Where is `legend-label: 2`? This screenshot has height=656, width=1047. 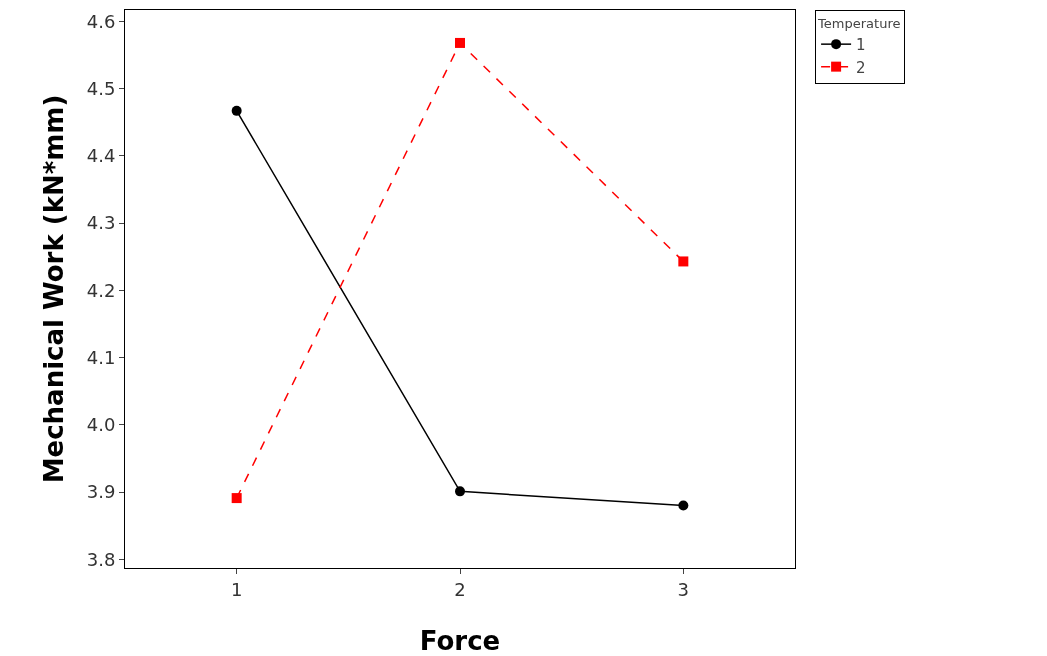 legend-label: 2 is located at coordinates (861, 67).